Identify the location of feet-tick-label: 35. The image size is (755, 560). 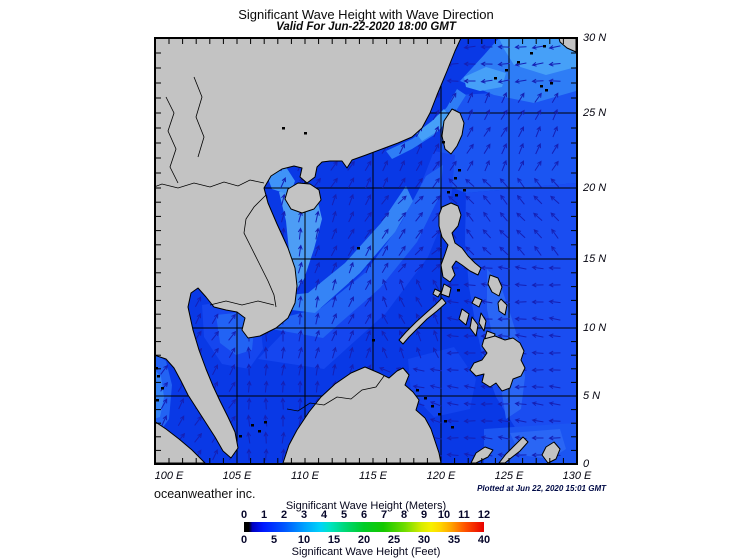
(454, 540).